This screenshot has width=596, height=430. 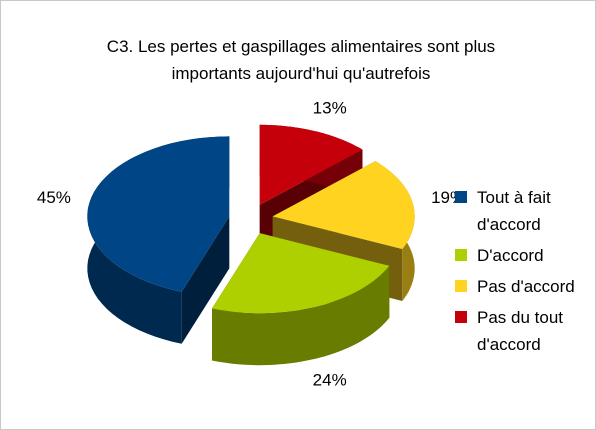 What do you see at coordinates (301, 315) in the screenshot?
I see `slice-side` at bounding box center [301, 315].